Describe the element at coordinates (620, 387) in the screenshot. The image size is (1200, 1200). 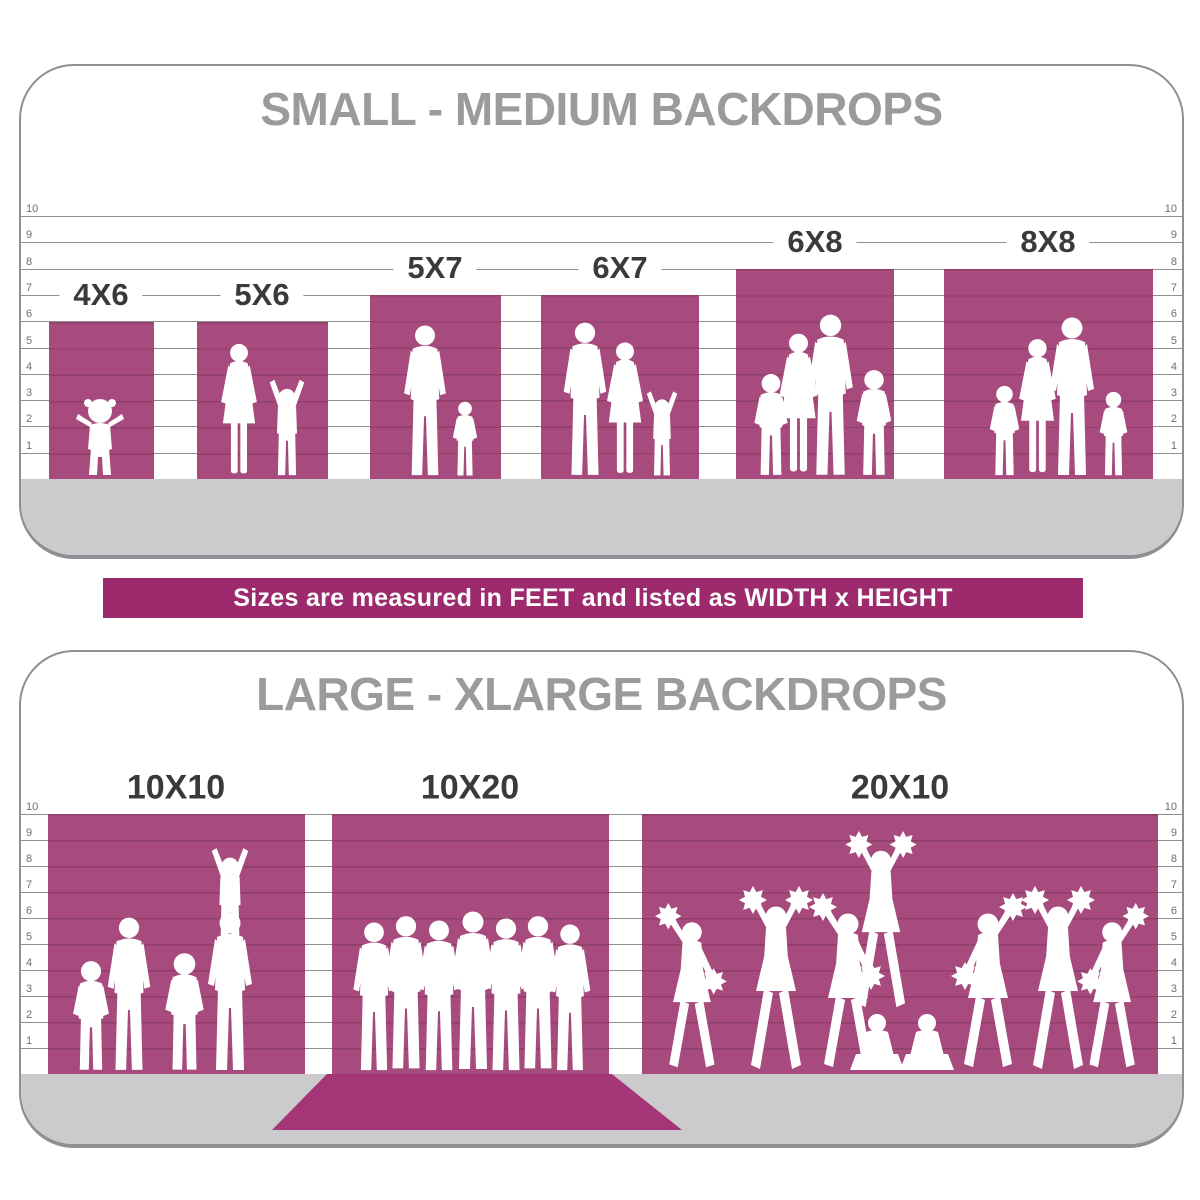
I see `backdrop-rect-6x7` at that location.